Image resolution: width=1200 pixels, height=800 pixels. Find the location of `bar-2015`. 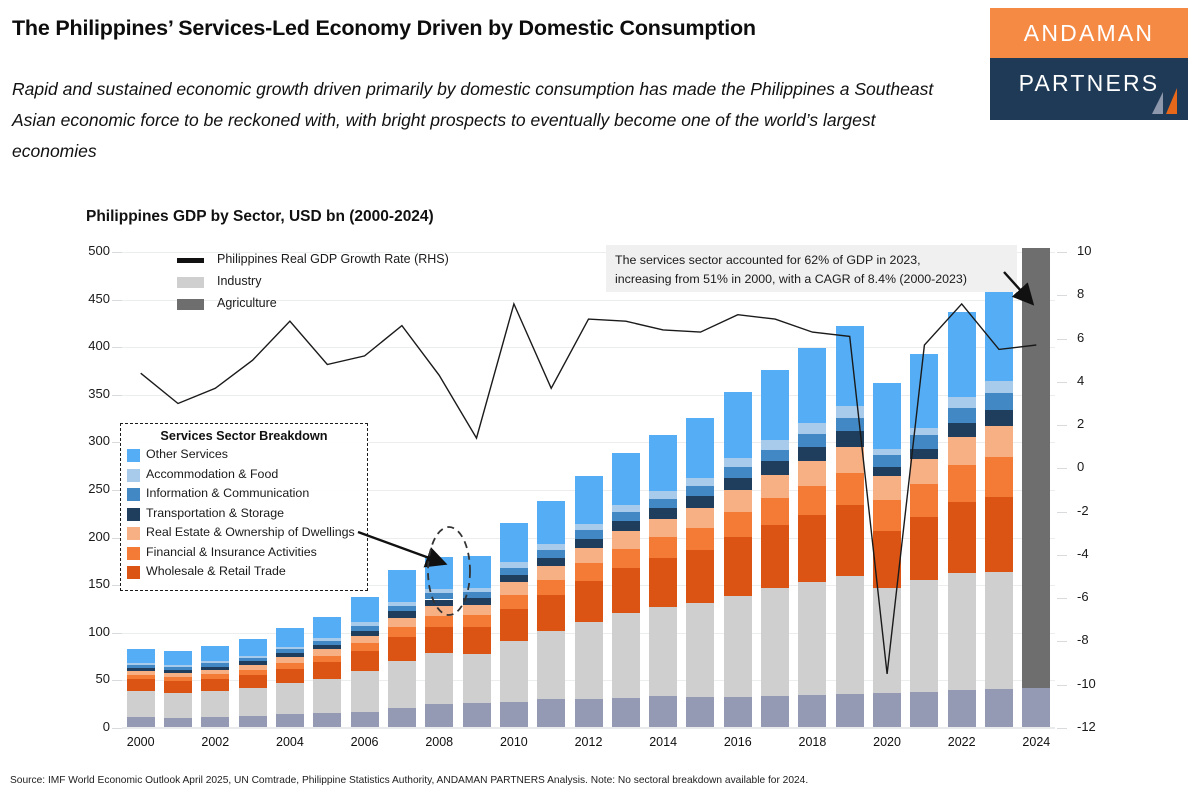

bar-2015 is located at coordinates (700, 490).